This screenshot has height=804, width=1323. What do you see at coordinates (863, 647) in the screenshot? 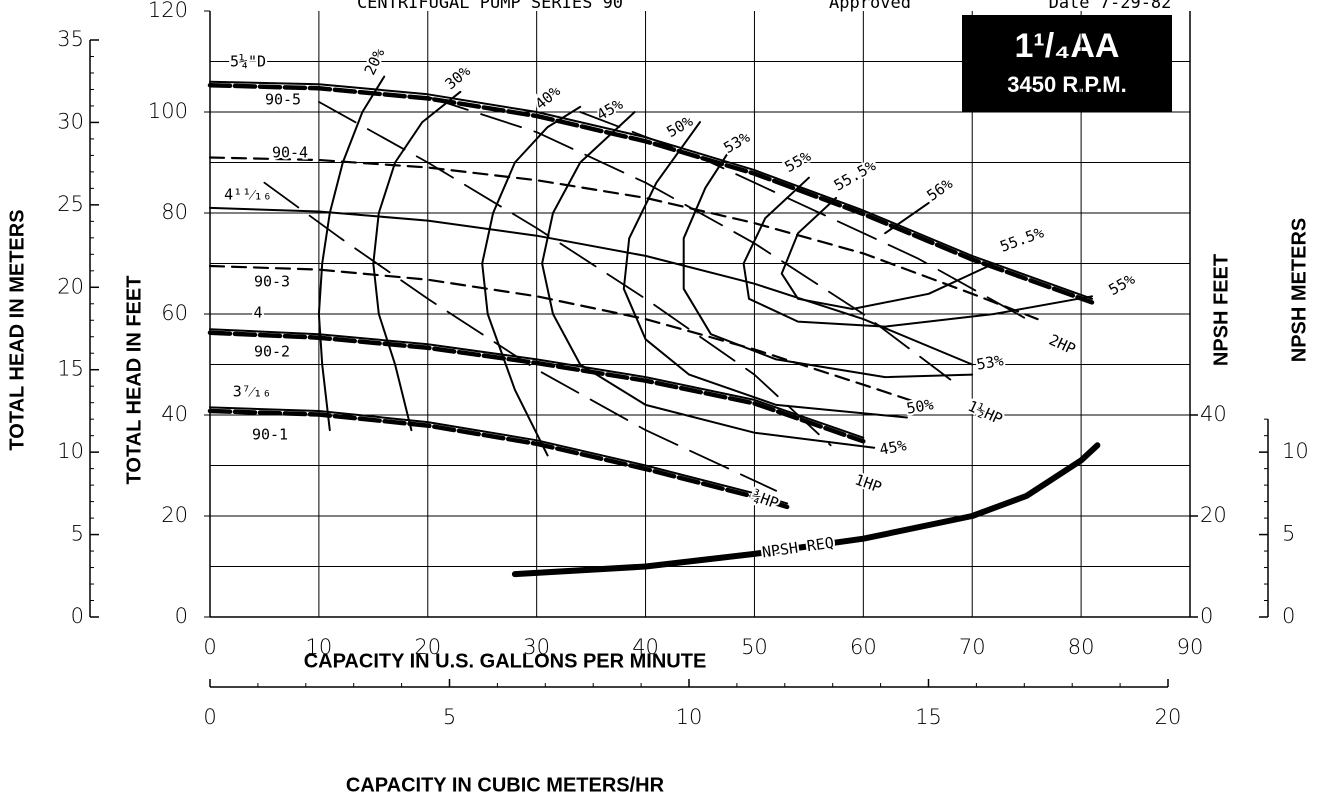
I see `x-tick-label: 60` at bounding box center [863, 647].